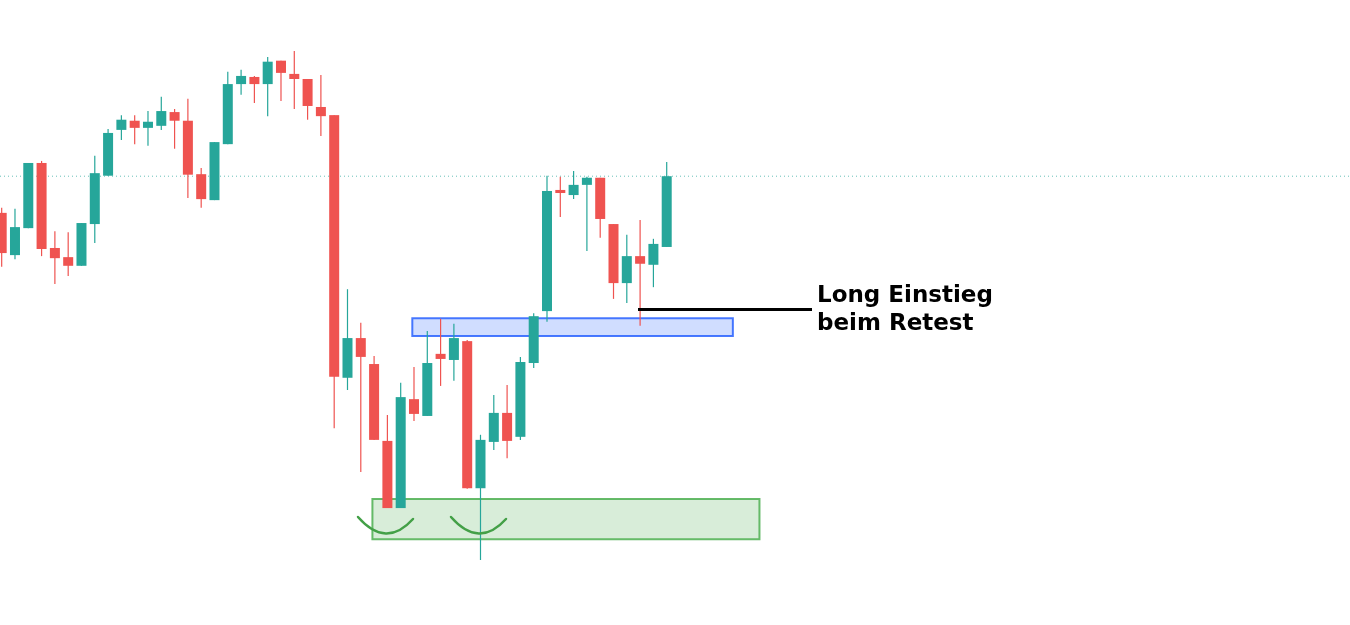 The image size is (1350, 625). I want to click on text: Long Einstieg beim Retest, so click(905, 308).